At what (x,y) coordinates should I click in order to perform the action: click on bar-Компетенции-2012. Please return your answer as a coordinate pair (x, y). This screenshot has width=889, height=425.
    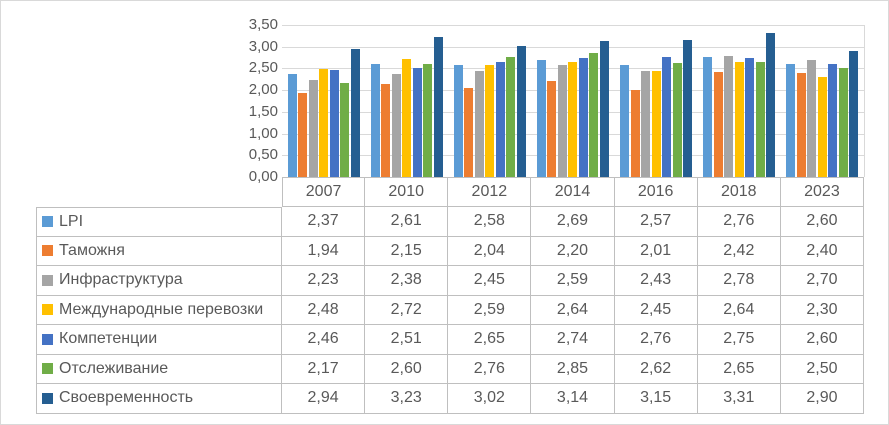
    Looking at the image, I should click on (500, 119).